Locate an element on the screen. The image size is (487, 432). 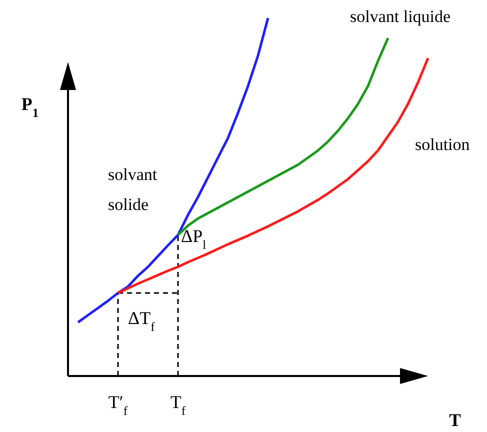
series-label: solvant liquide is located at coordinates (400, 16).